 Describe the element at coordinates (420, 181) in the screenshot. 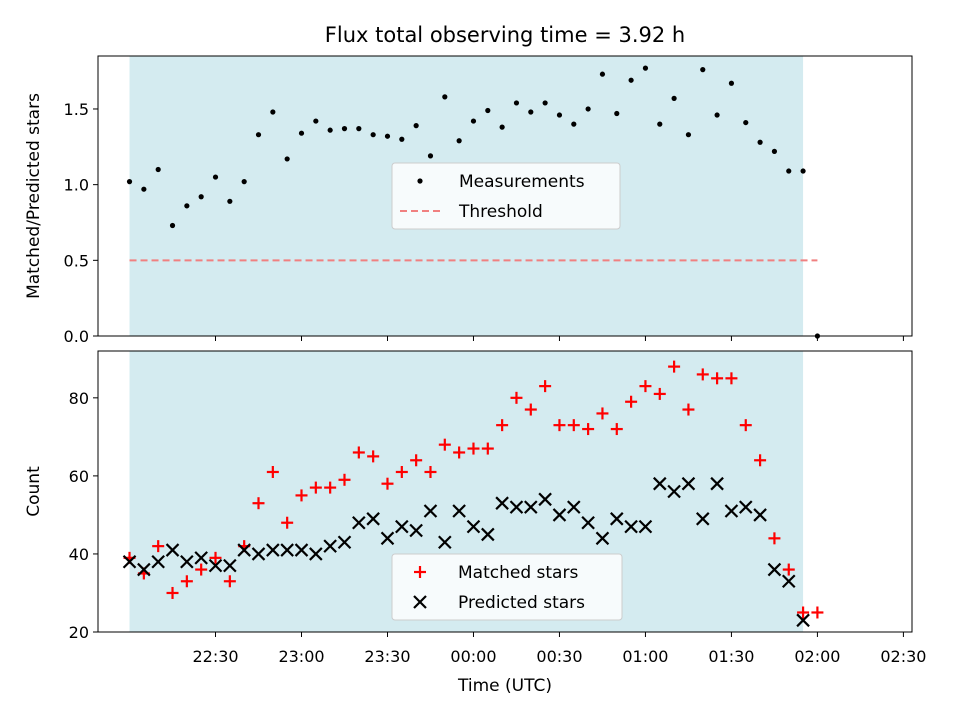

I see `legend-marker-measurements` at that location.